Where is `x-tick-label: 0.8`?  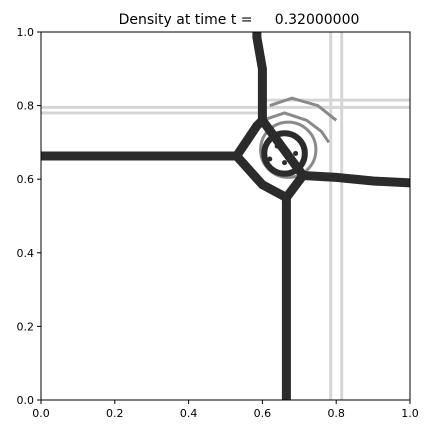 x-tick-label: 0.8 is located at coordinates (336, 413).